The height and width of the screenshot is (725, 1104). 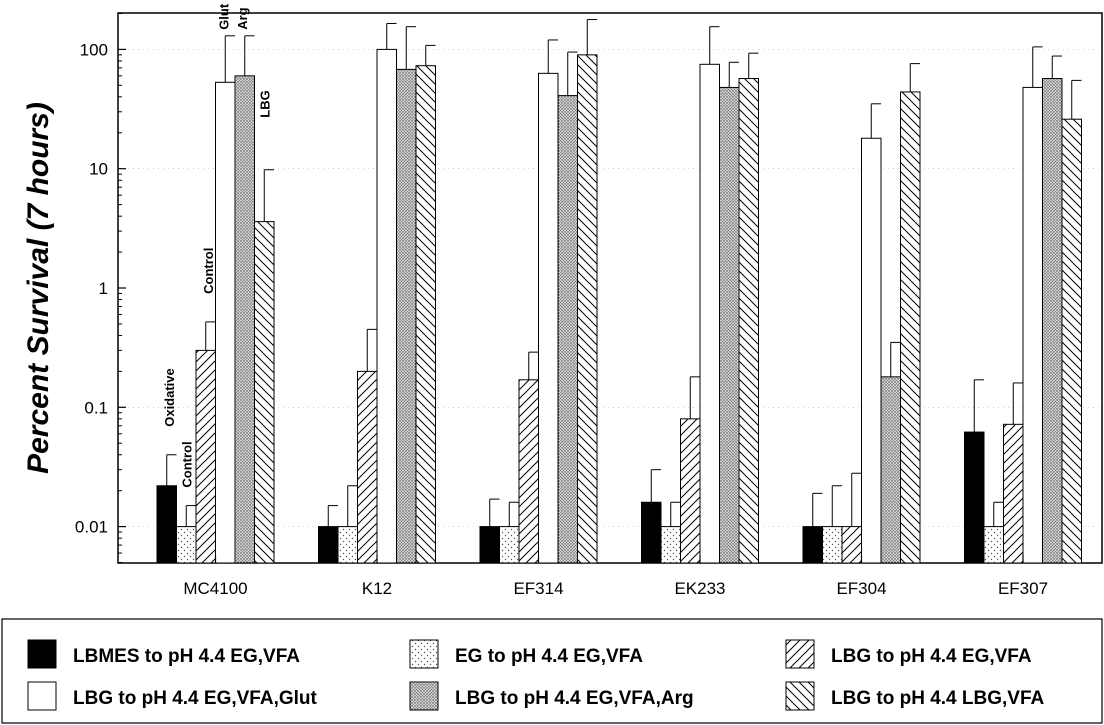 I want to click on x-tick-label: MC4100, so click(x=215, y=588).